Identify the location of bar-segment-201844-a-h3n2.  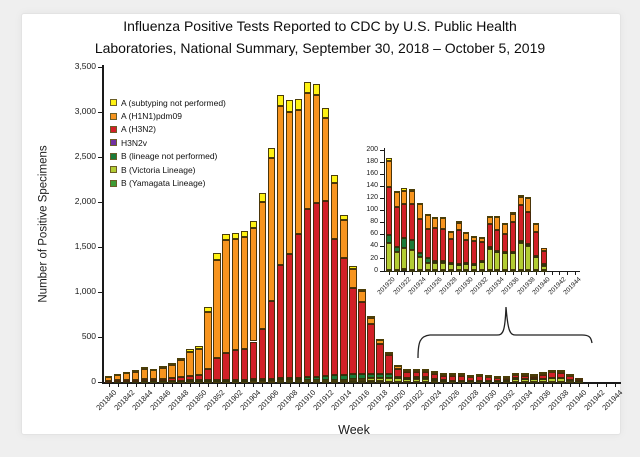
(145, 380).